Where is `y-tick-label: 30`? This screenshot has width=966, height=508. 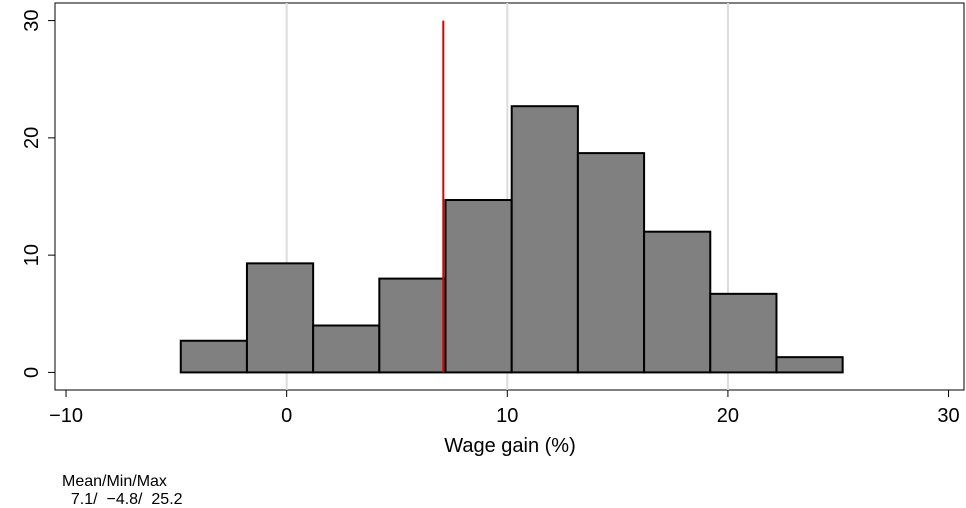
y-tick-label: 30 is located at coordinates (32, 20).